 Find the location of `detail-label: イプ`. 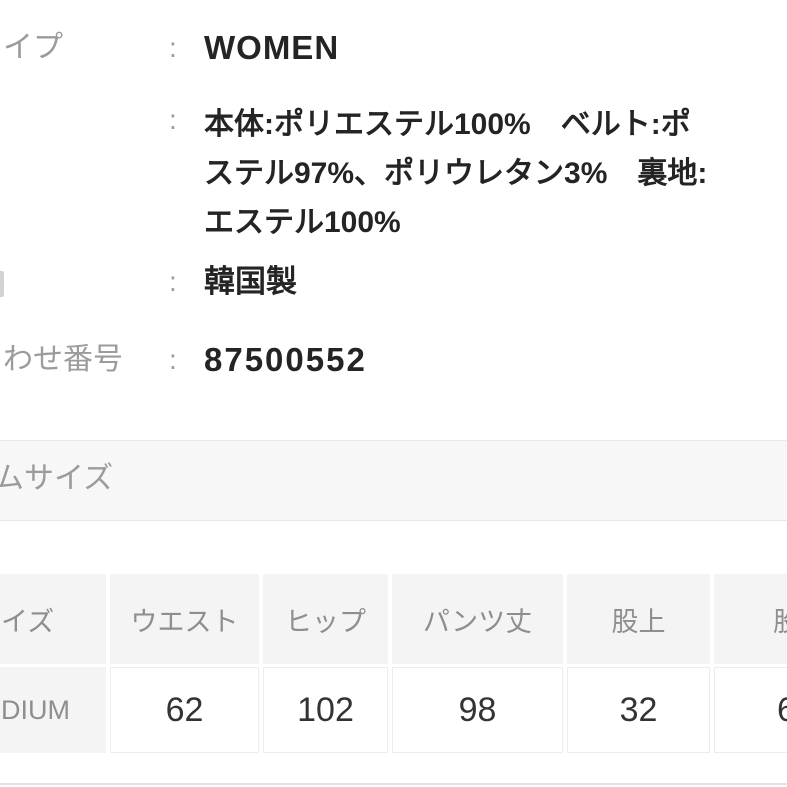

detail-label: イプ is located at coordinates (33, 47).